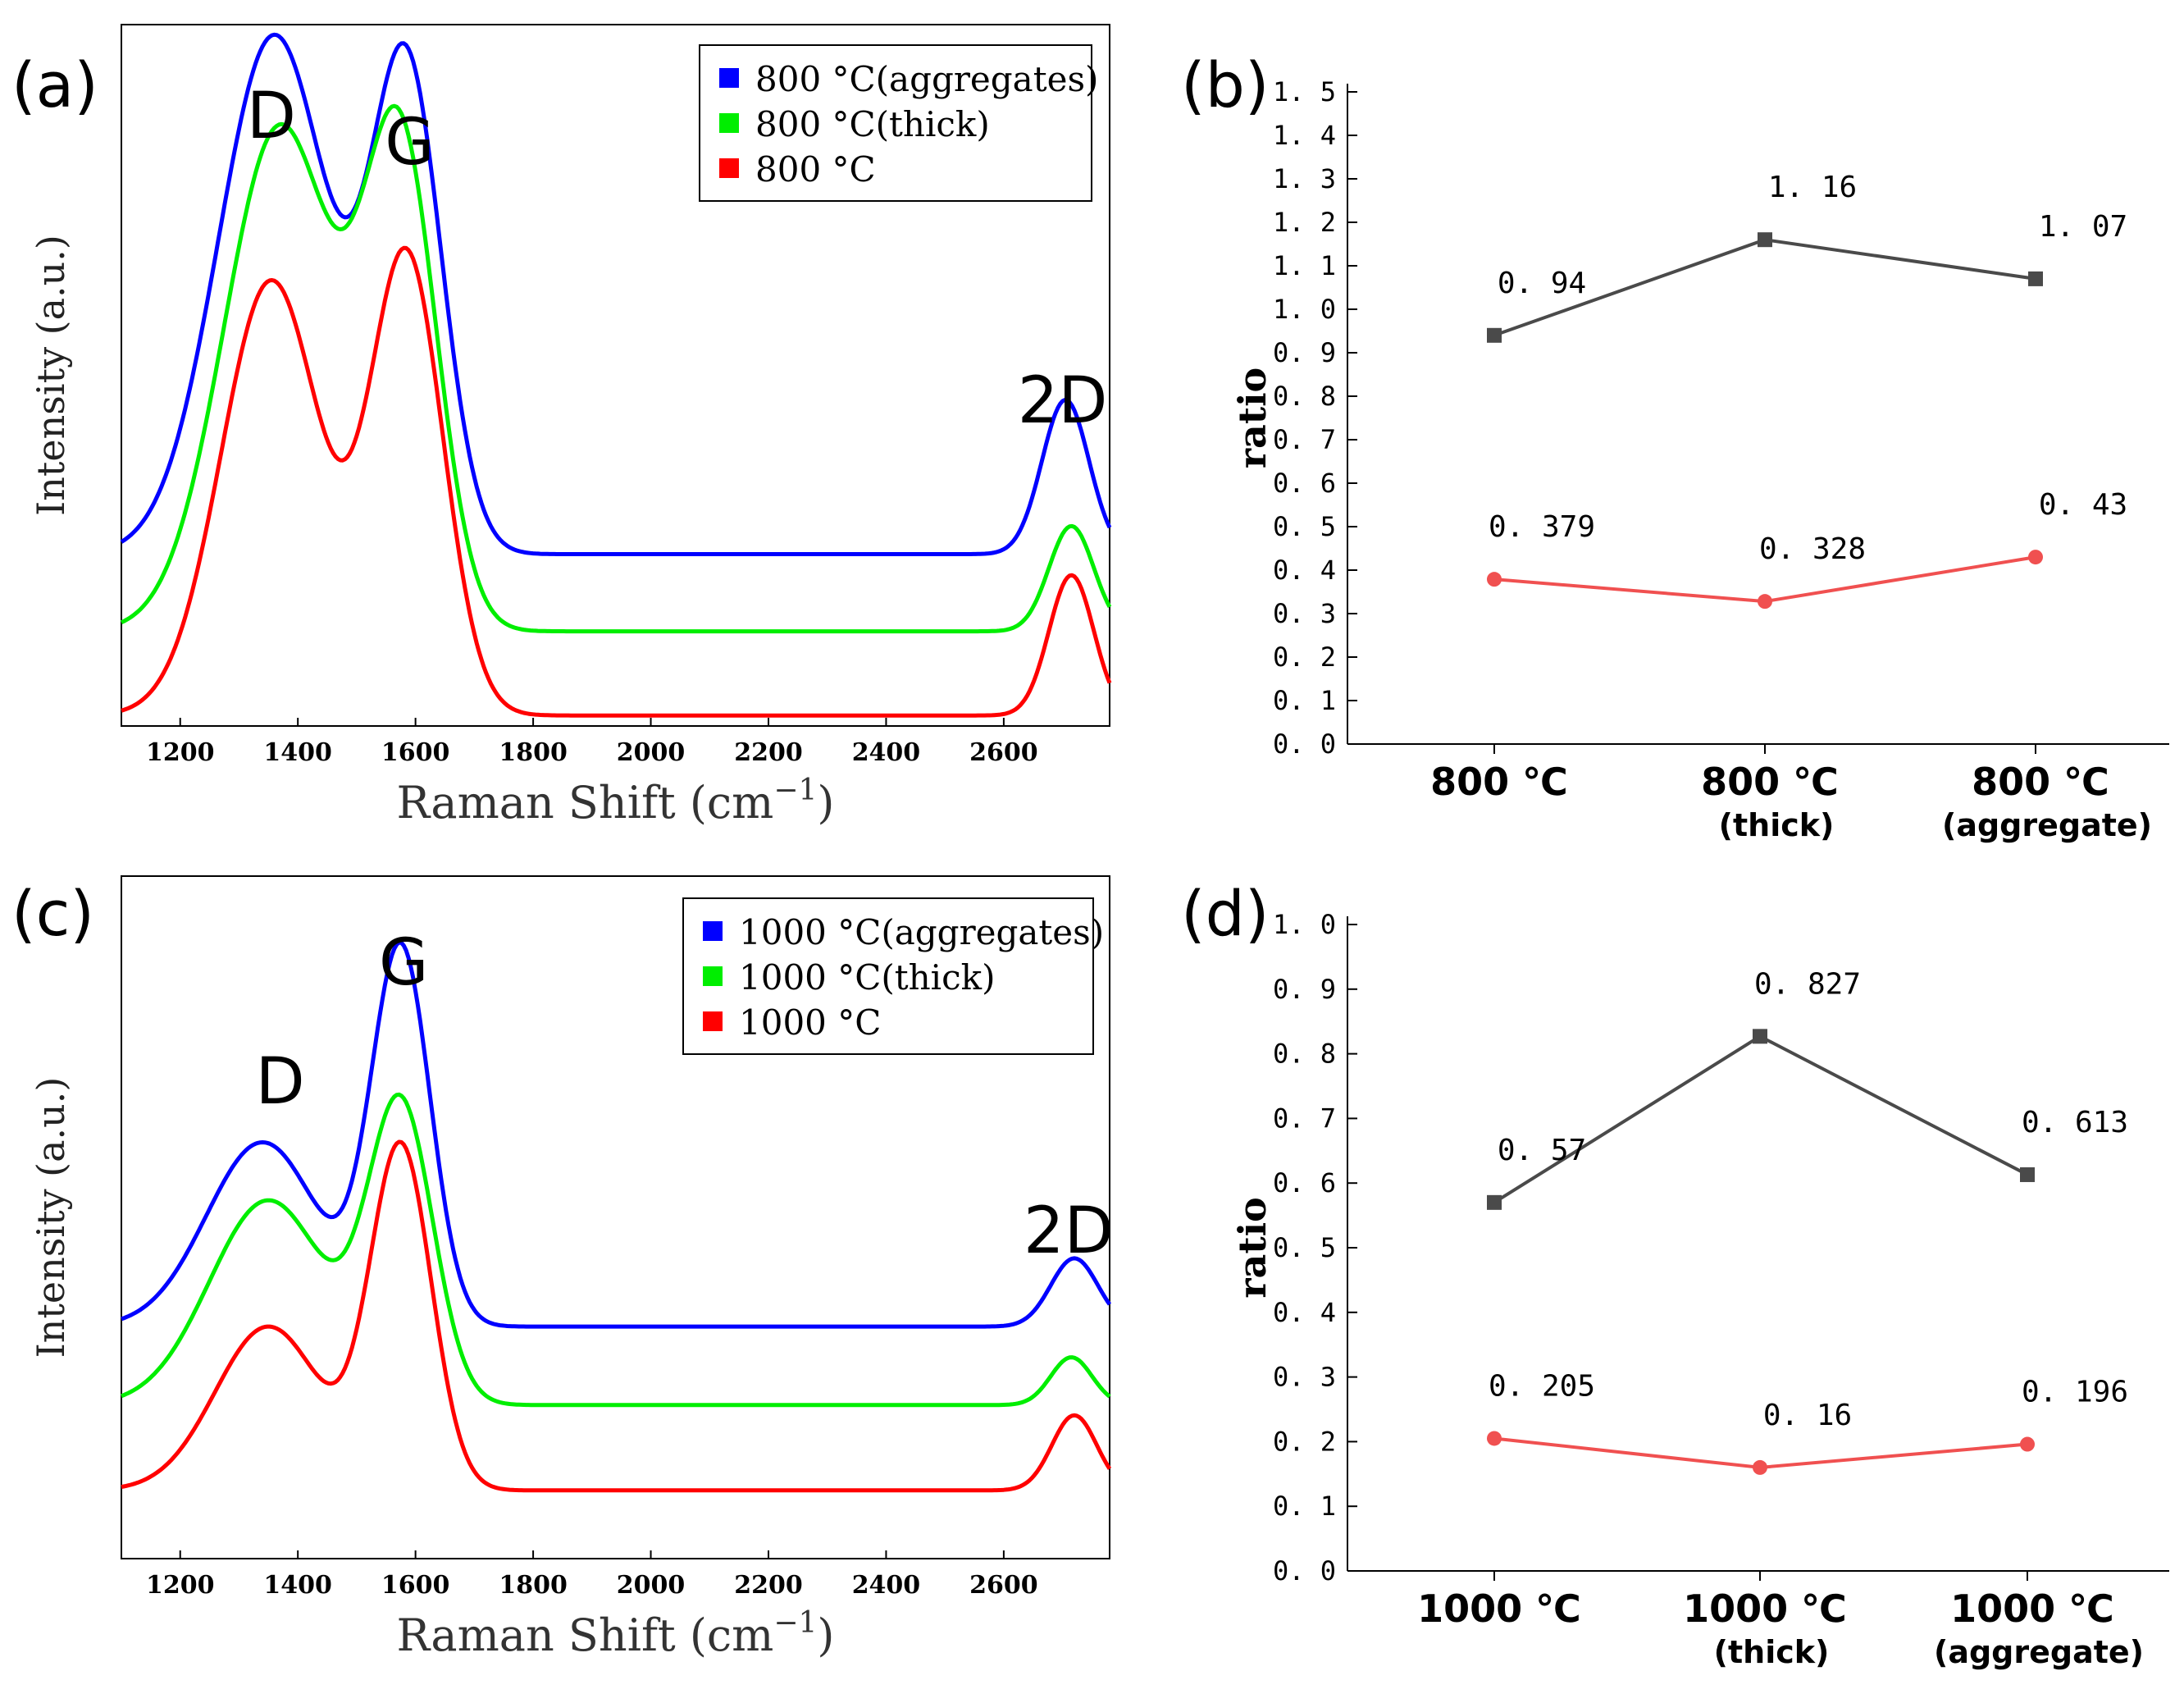  What do you see at coordinates (416, 752) in the screenshot?
I see `x-tick-label: 1600` at bounding box center [416, 752].